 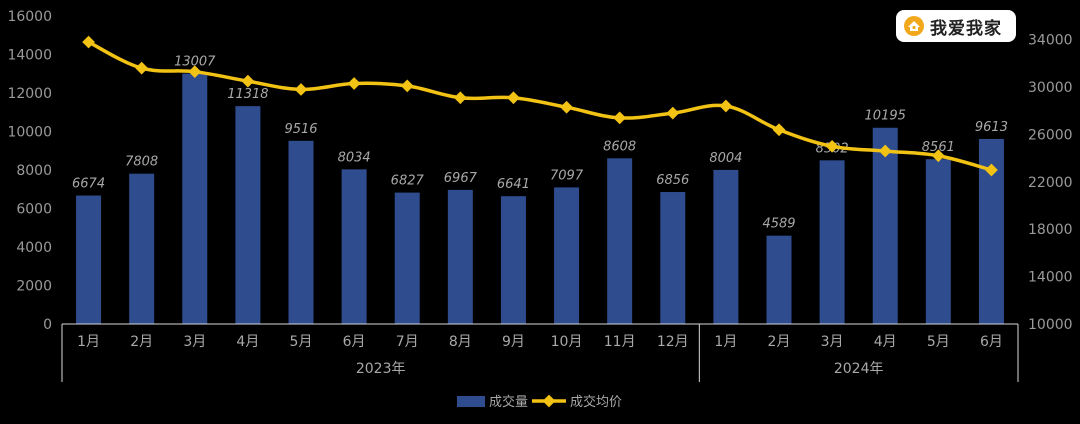 I want to click on legend-line-marker, so click(x=549, y=401).